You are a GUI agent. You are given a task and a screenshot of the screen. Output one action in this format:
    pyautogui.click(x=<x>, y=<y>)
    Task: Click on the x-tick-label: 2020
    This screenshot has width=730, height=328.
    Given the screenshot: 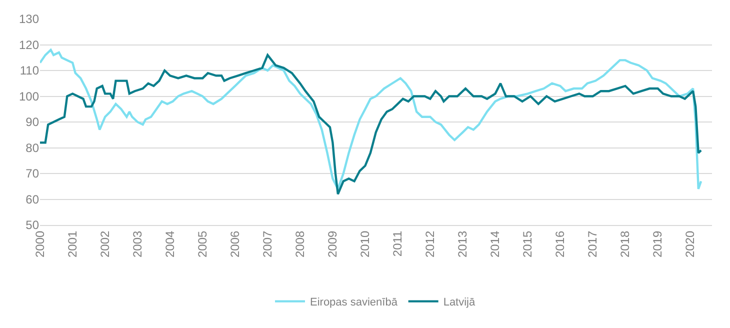 What is the action you would take?
    pyautogui.click(x=690, y=244)
    